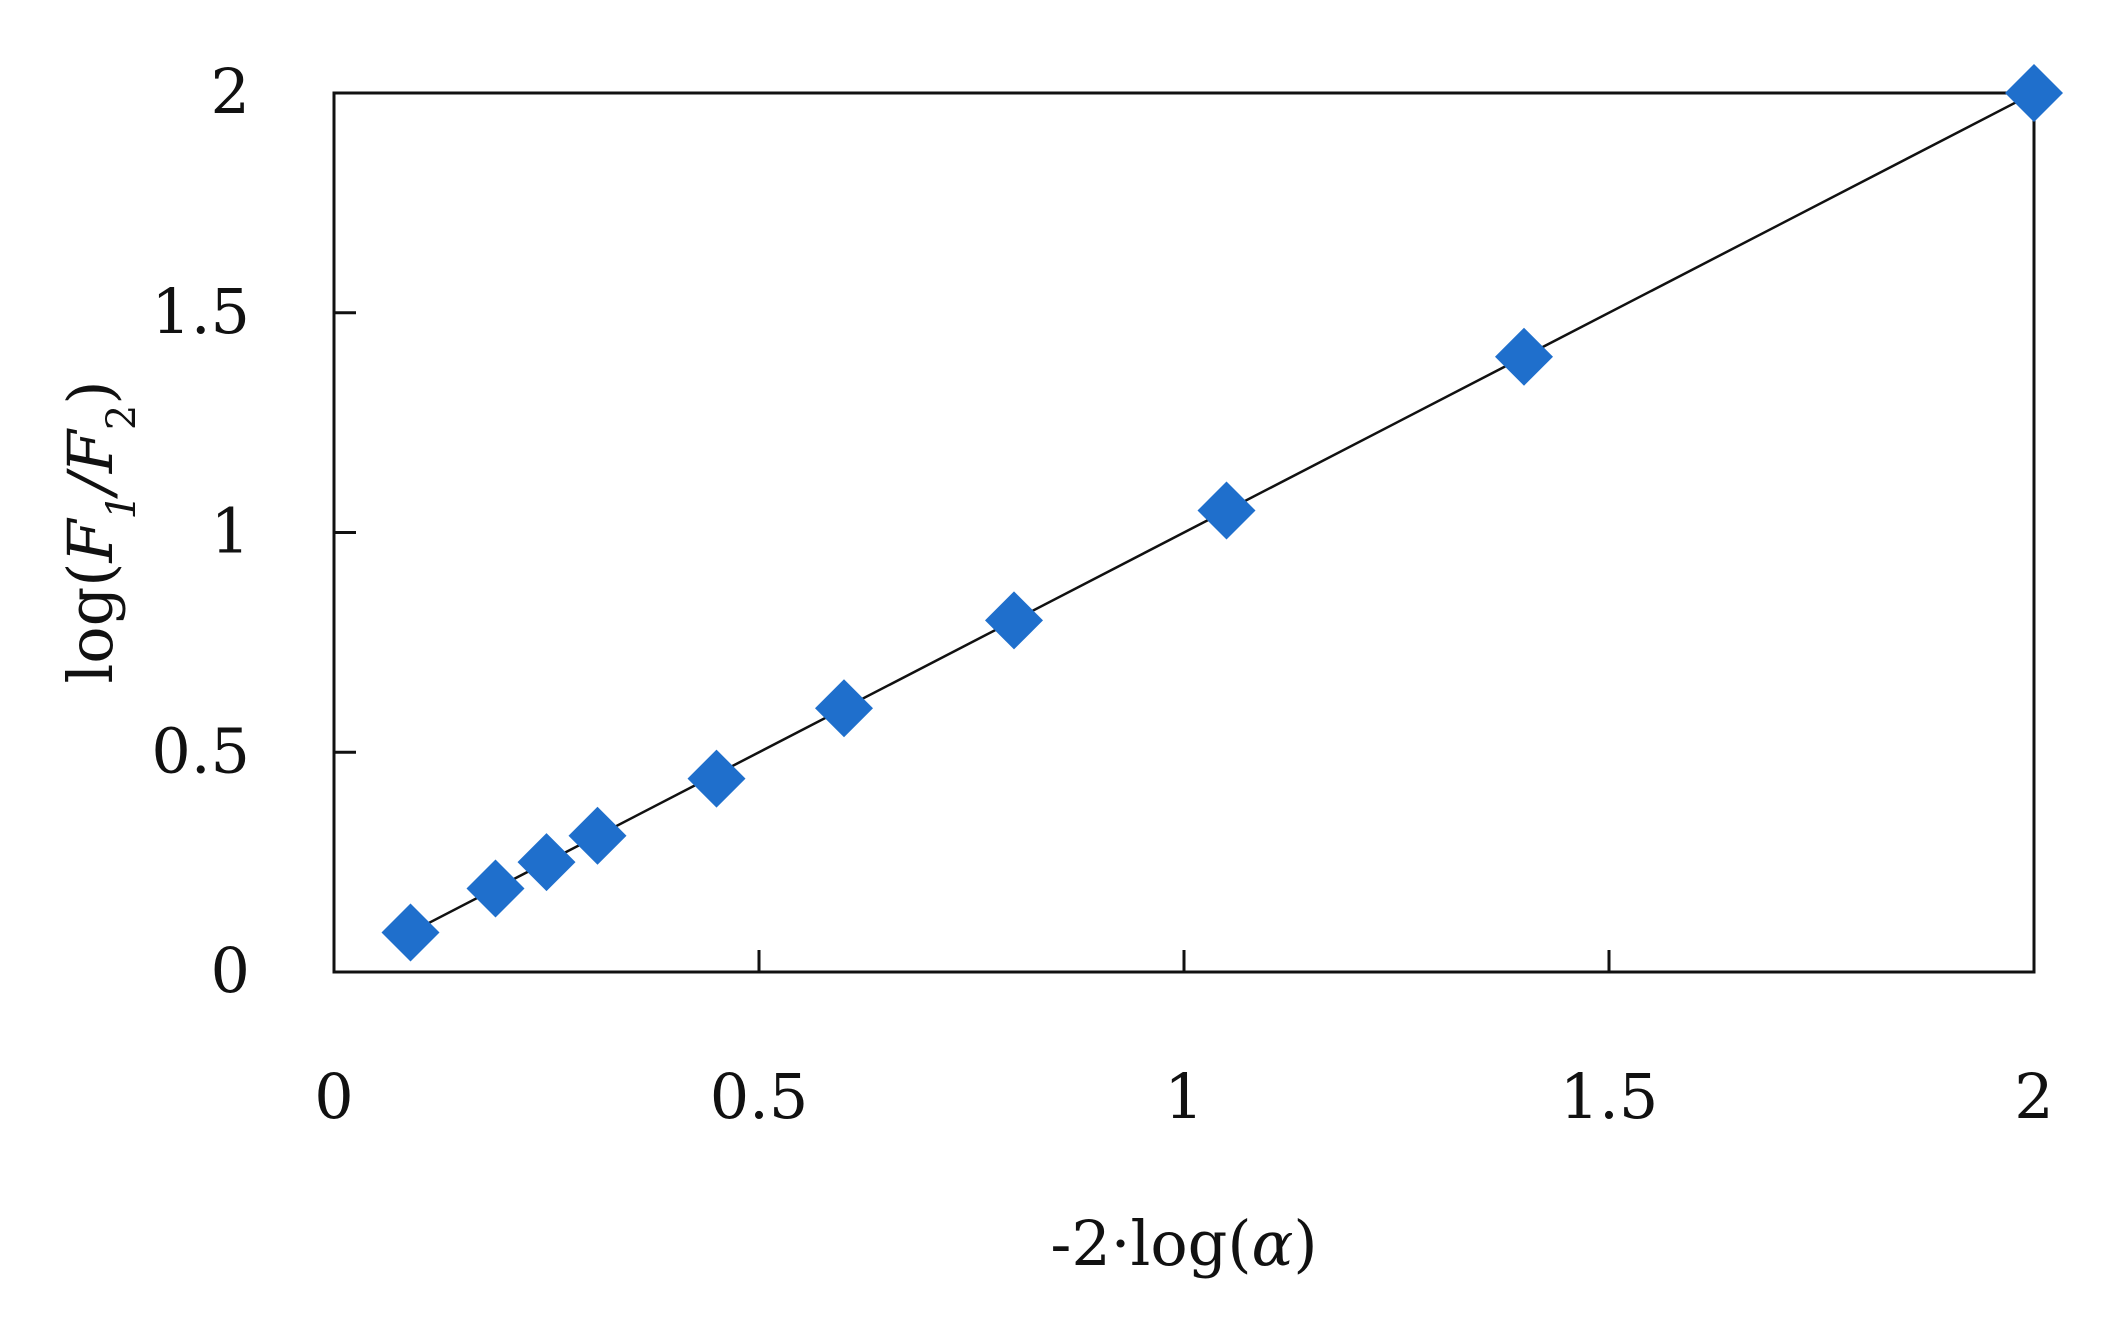  What do you see at coordinates (230, 531) in the screenshot?
I see `y-tick-label: 1` at bounding box center [230, 531].